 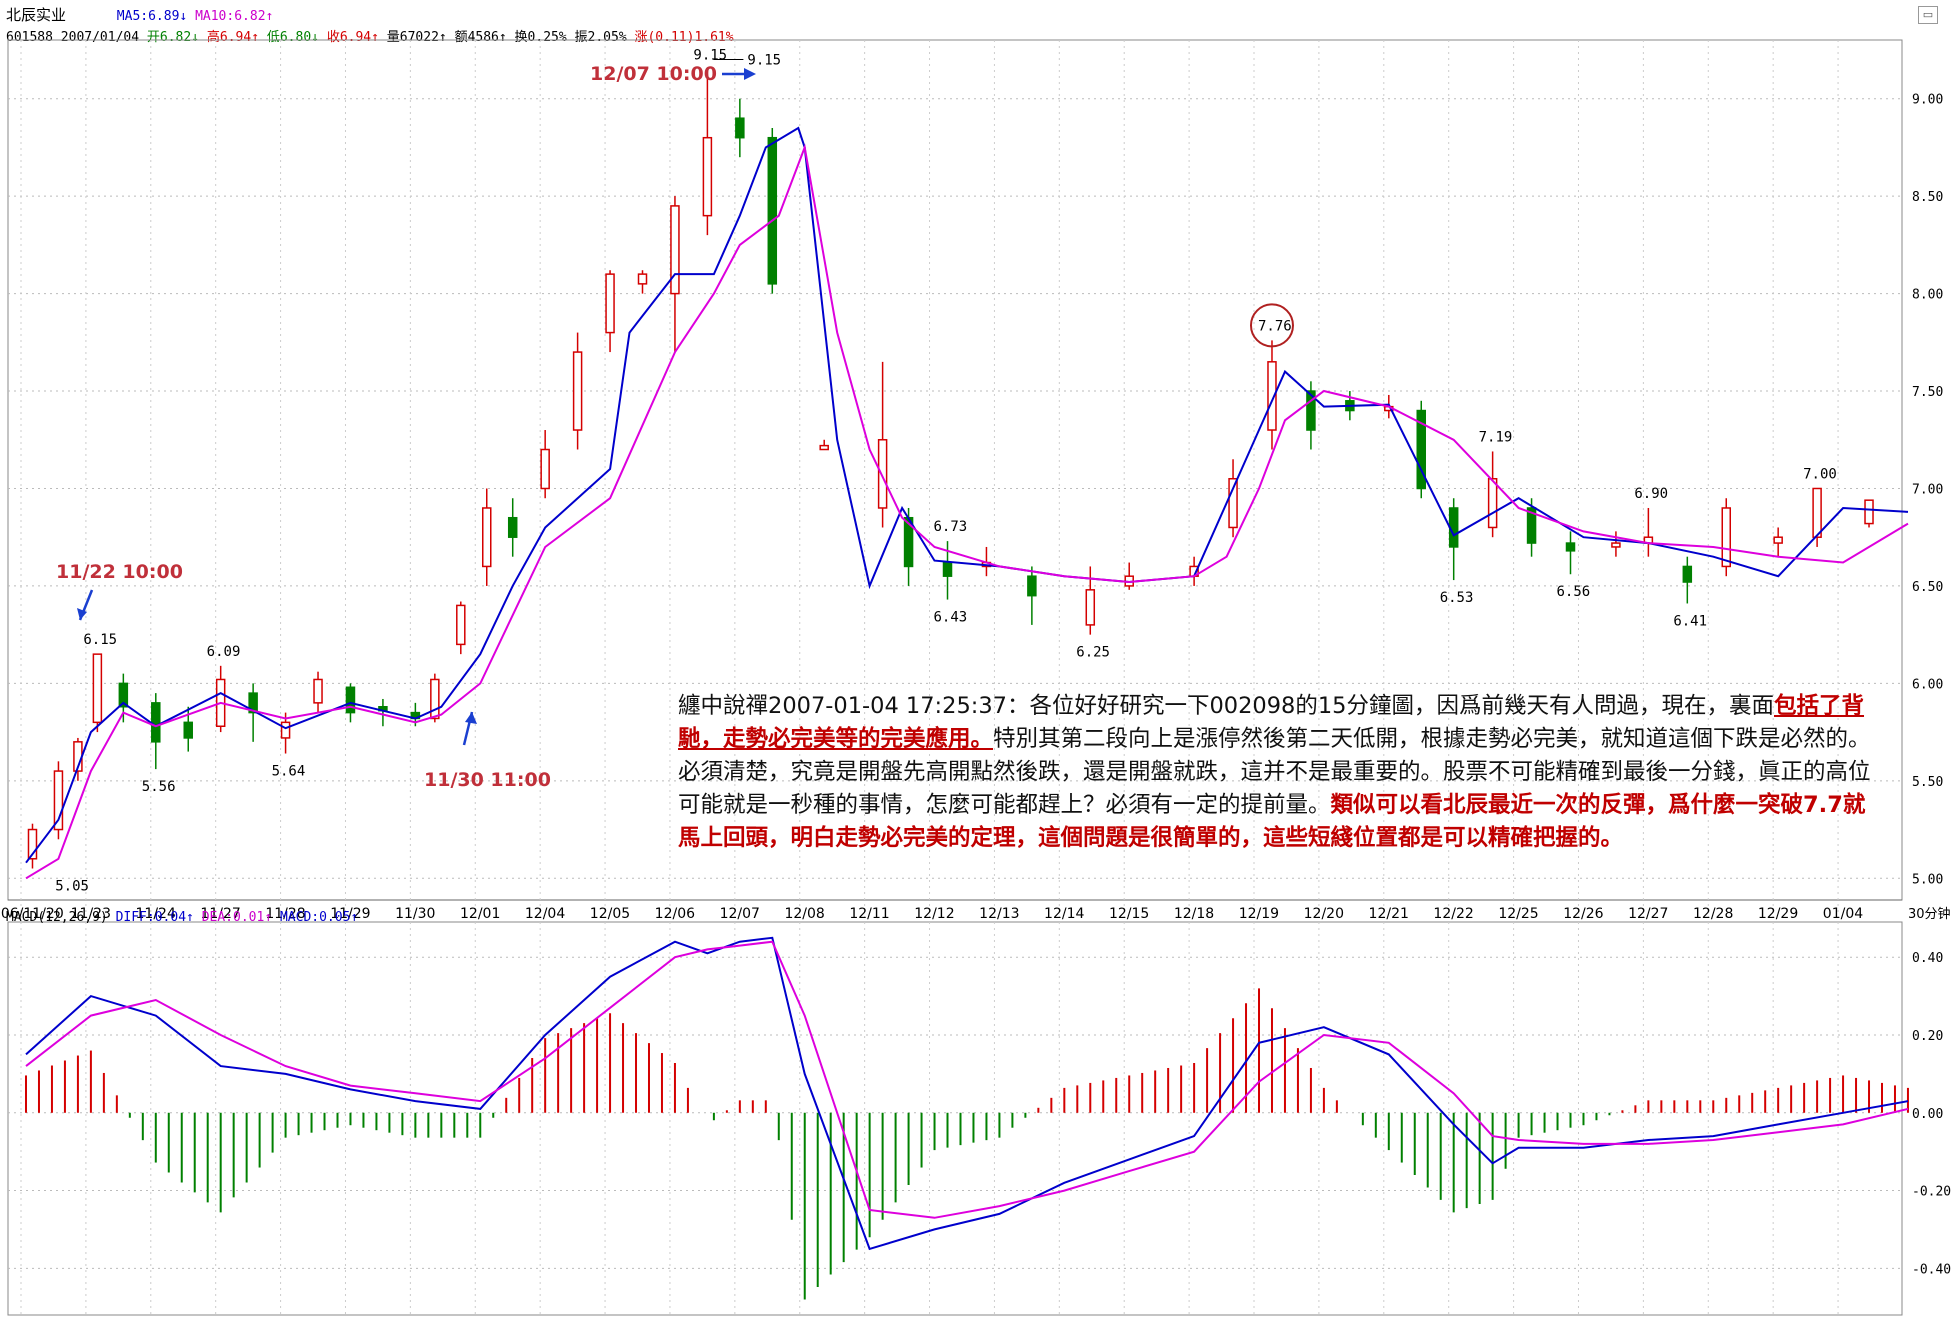 I want to click on x-tick-label: 12/06, so click(x=675, y=914).